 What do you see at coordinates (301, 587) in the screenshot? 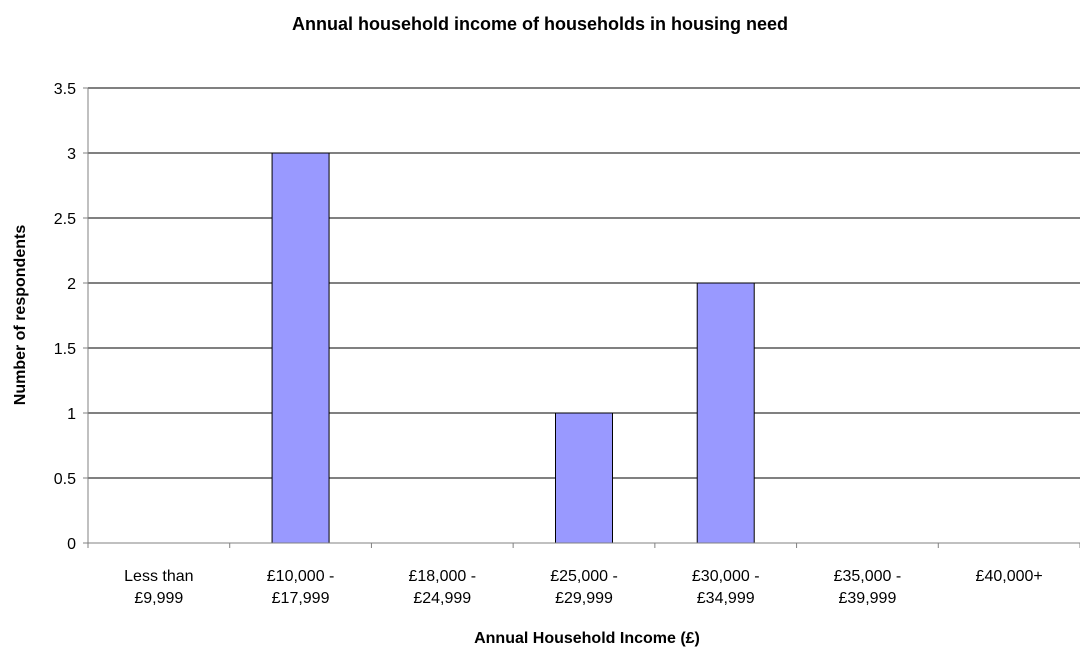
I see `x-tick-label: £10,000 - £17,999` at bounding box center [301, 587].